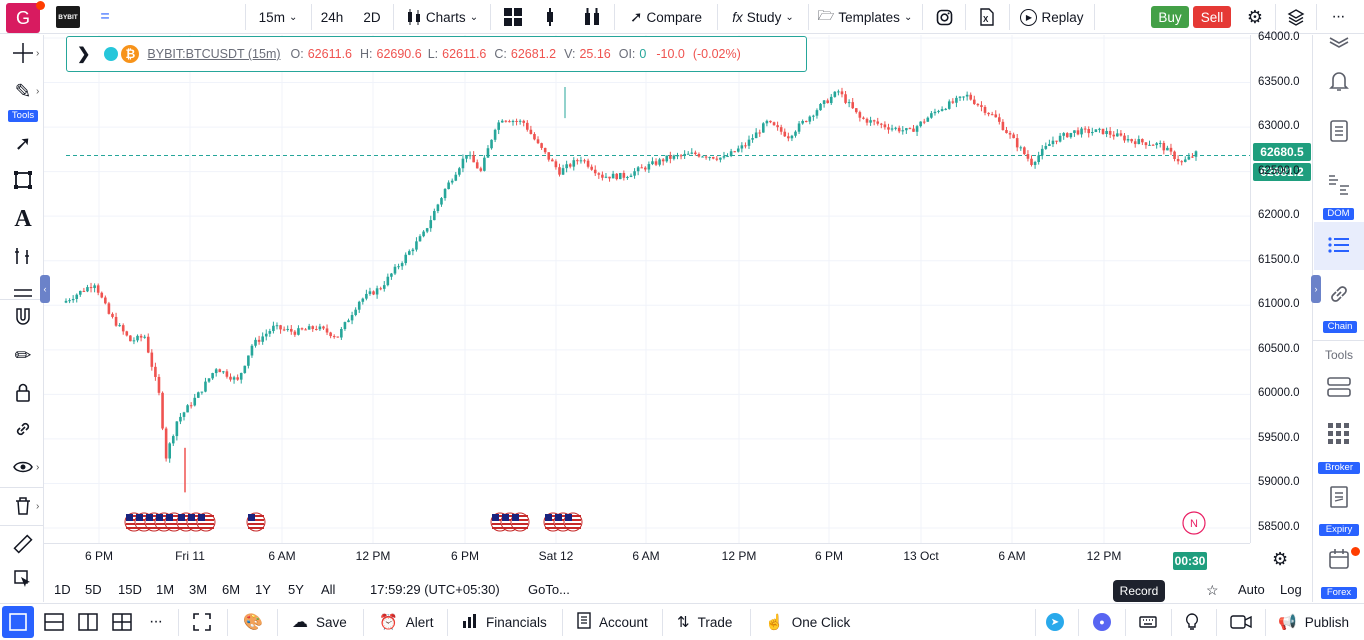  What do you see at coordinates (807, 622) in the screenshot?
I see `one-click-button: ☝ One Click` at bounding box center [807, 622].